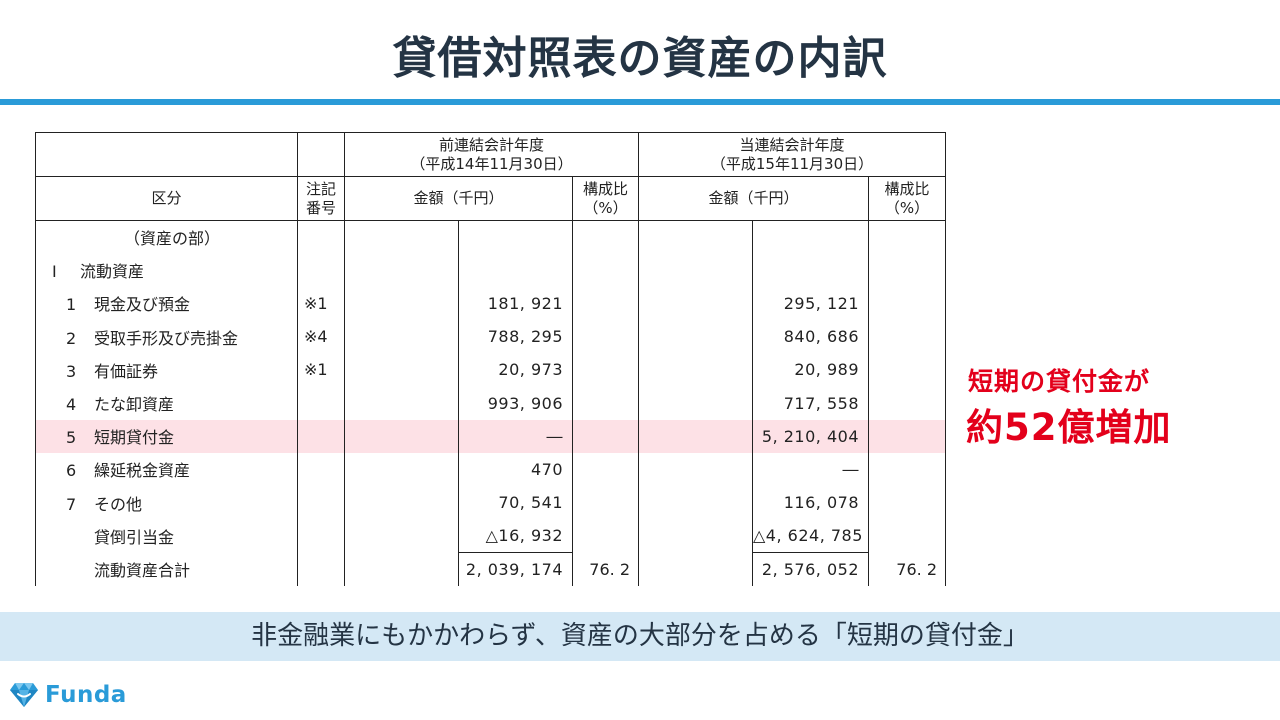  What do you see at coordinates (24, 695) in the screenshot?
I see `funda-diamond-logo-icon` at bounding box center [24, 695].